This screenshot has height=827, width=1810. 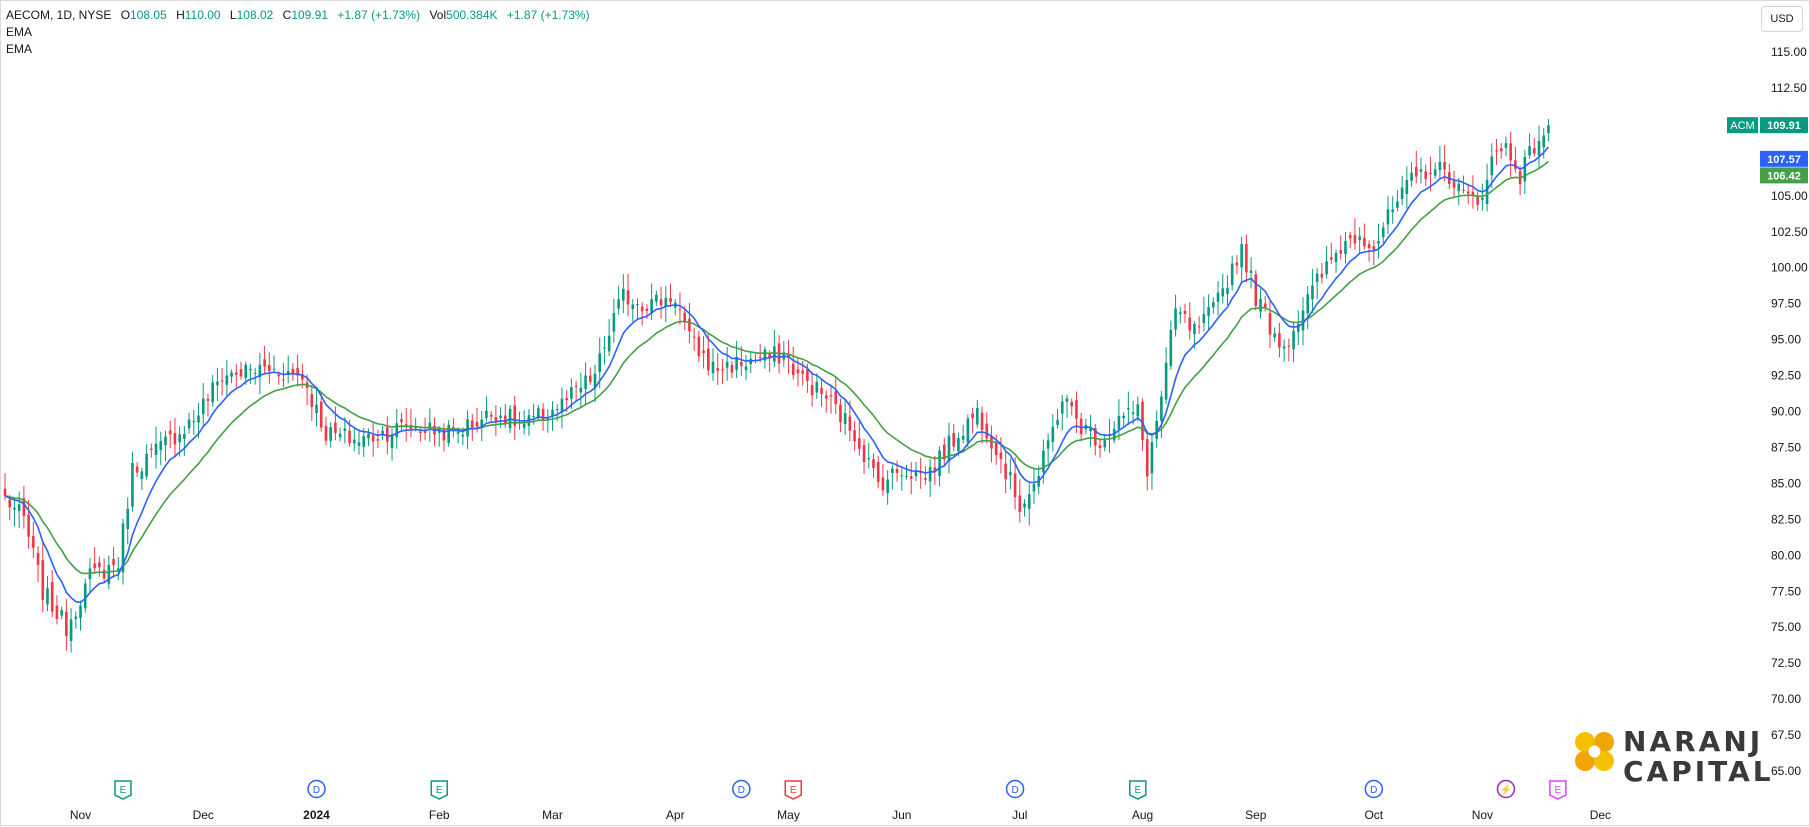 I want to click on price-tag, so click(x=1784, y=158).